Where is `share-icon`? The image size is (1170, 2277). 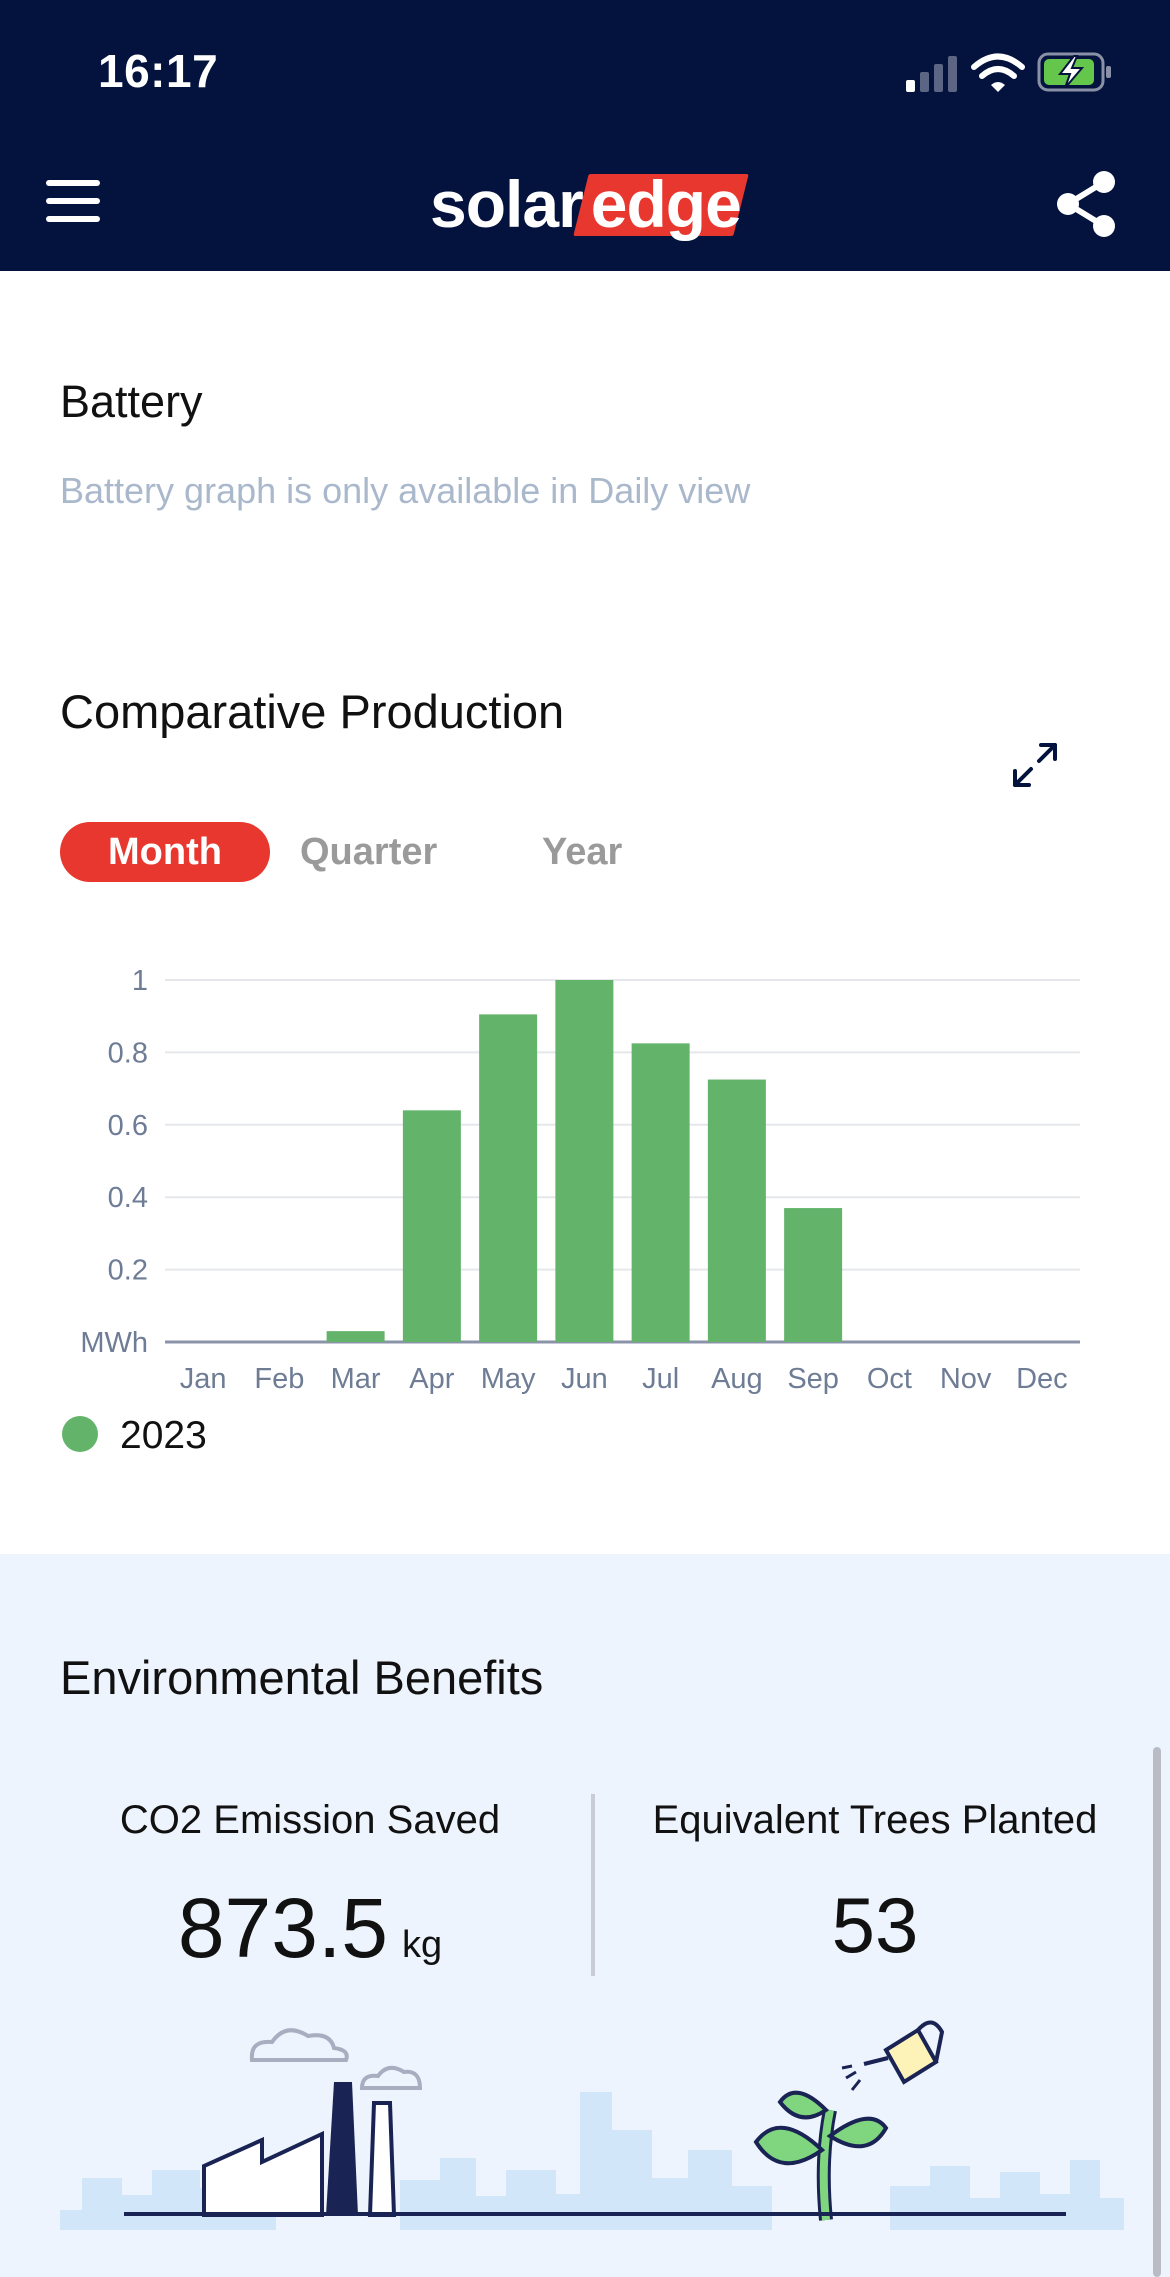 share-icon is located at coordinates (1086, 204).